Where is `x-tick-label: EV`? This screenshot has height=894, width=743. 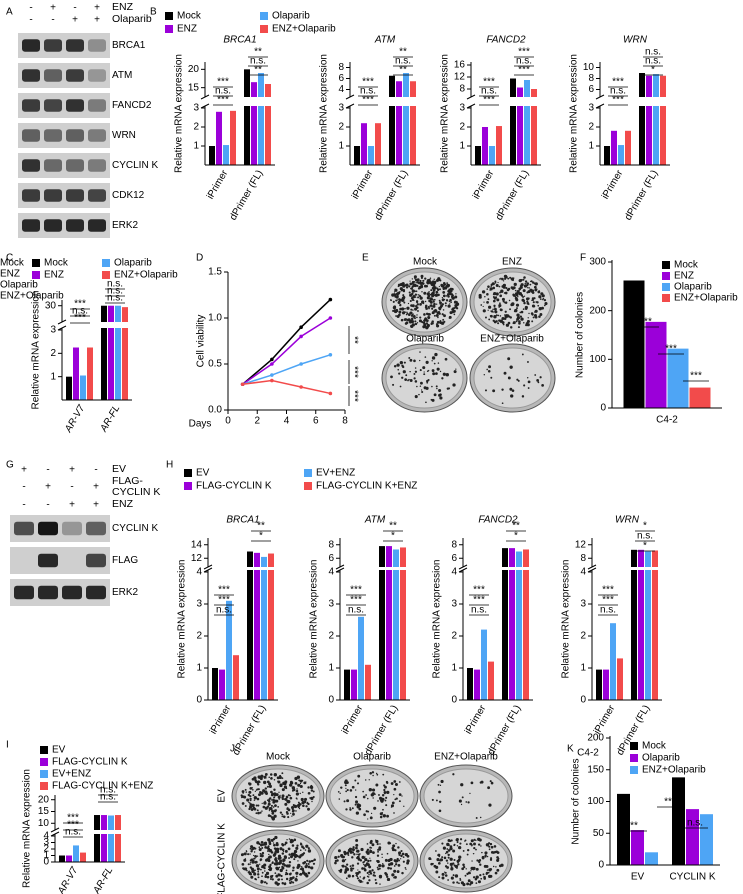 x-tick-label: EV is located at coordinates (638, 877).